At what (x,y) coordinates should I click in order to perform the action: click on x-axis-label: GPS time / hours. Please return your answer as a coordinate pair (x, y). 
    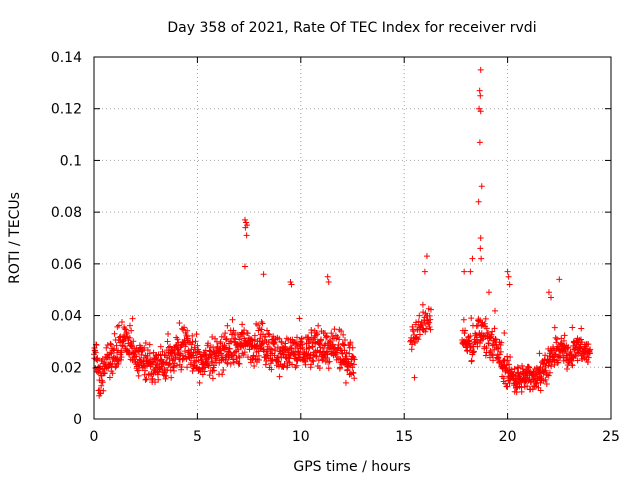
    Looking at the image, I should click on (351, 467).